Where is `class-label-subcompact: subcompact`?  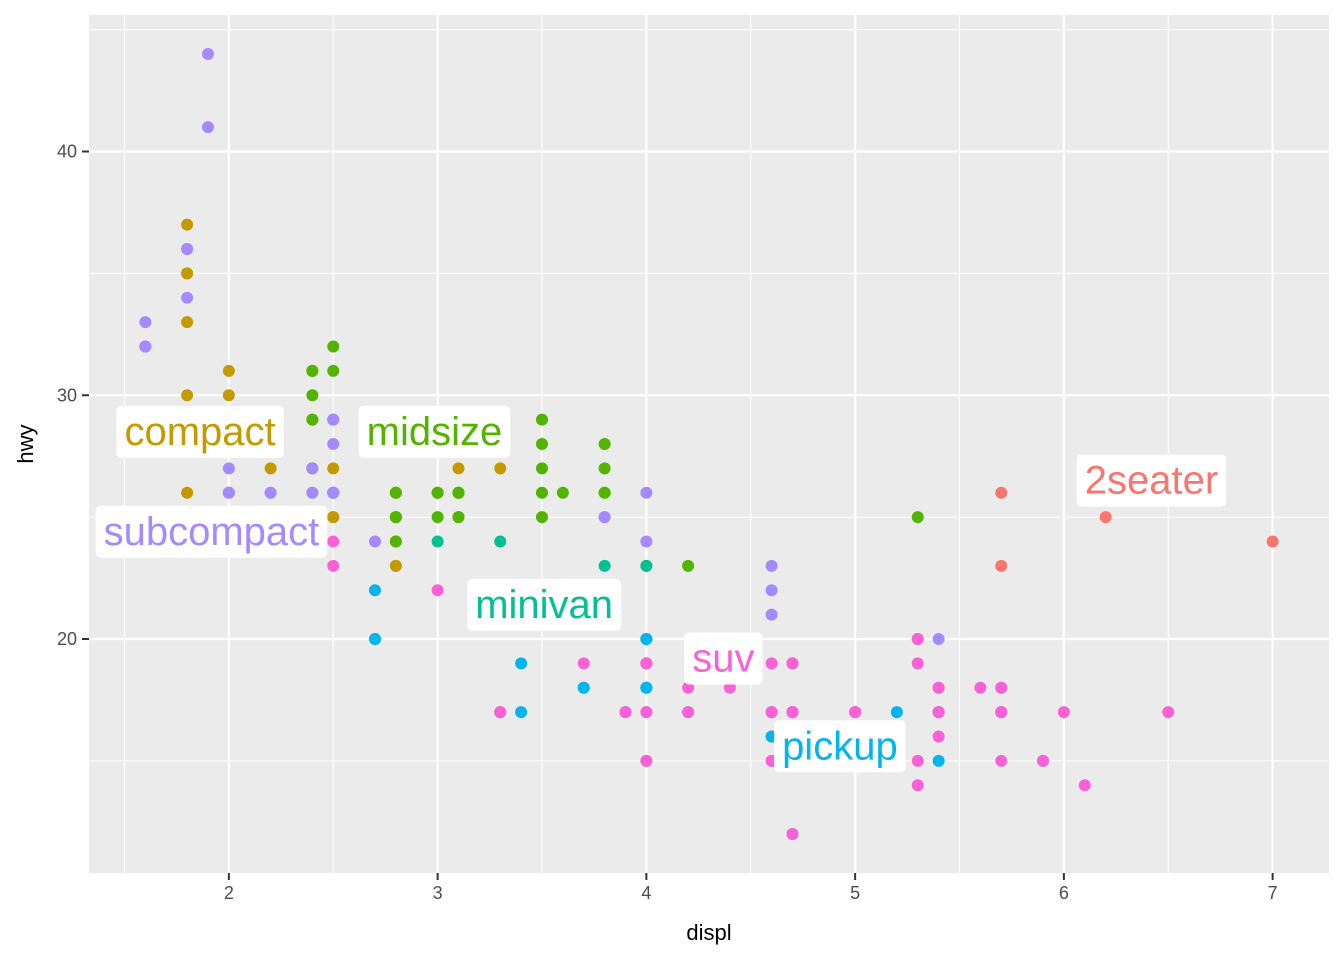 class-label-subcompact: subcompact is located at coordinates (211, 531).